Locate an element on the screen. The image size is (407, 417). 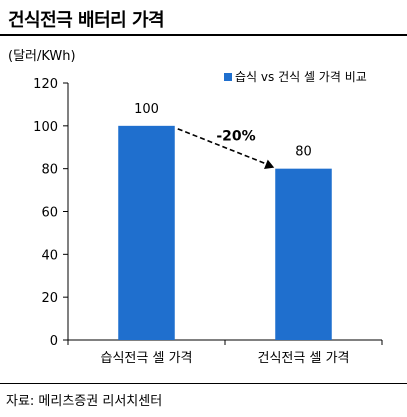
y-tick-label: 20 is located at coordinates (49, 298).